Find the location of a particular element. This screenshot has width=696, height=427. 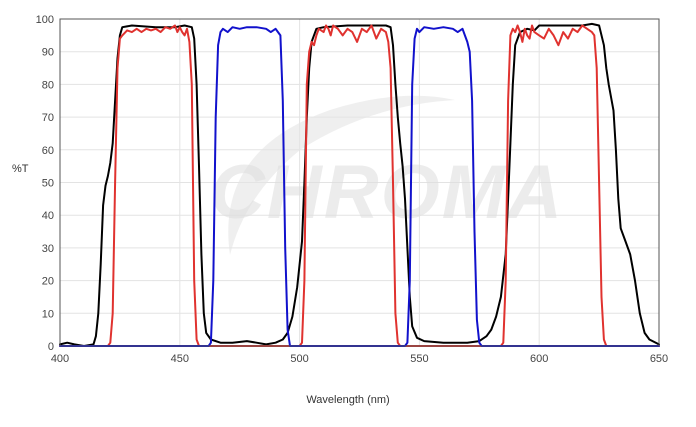

y-tick-label: 10 is located at coordinates (48, 314).